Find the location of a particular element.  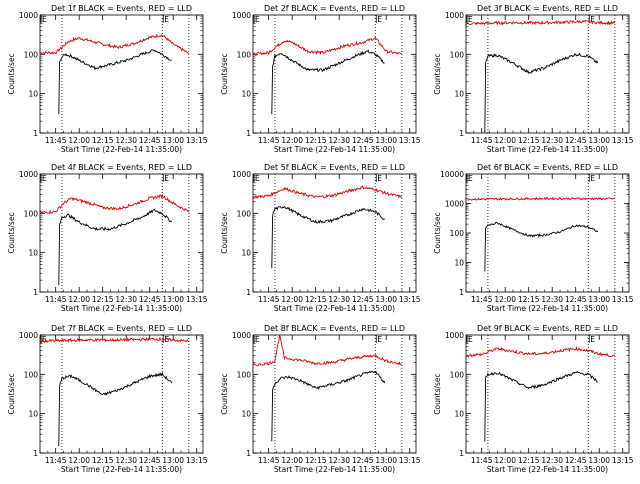

panel-title: Det 8f BLACK = Events, RED = LLD is located at coordinates (334, 328).